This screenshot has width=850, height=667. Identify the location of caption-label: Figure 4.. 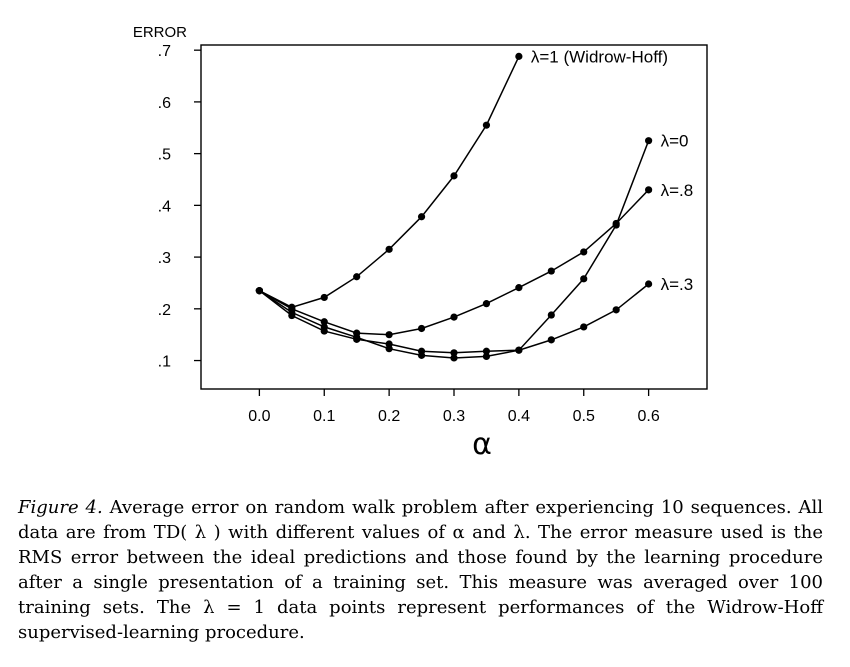
(60, 507).